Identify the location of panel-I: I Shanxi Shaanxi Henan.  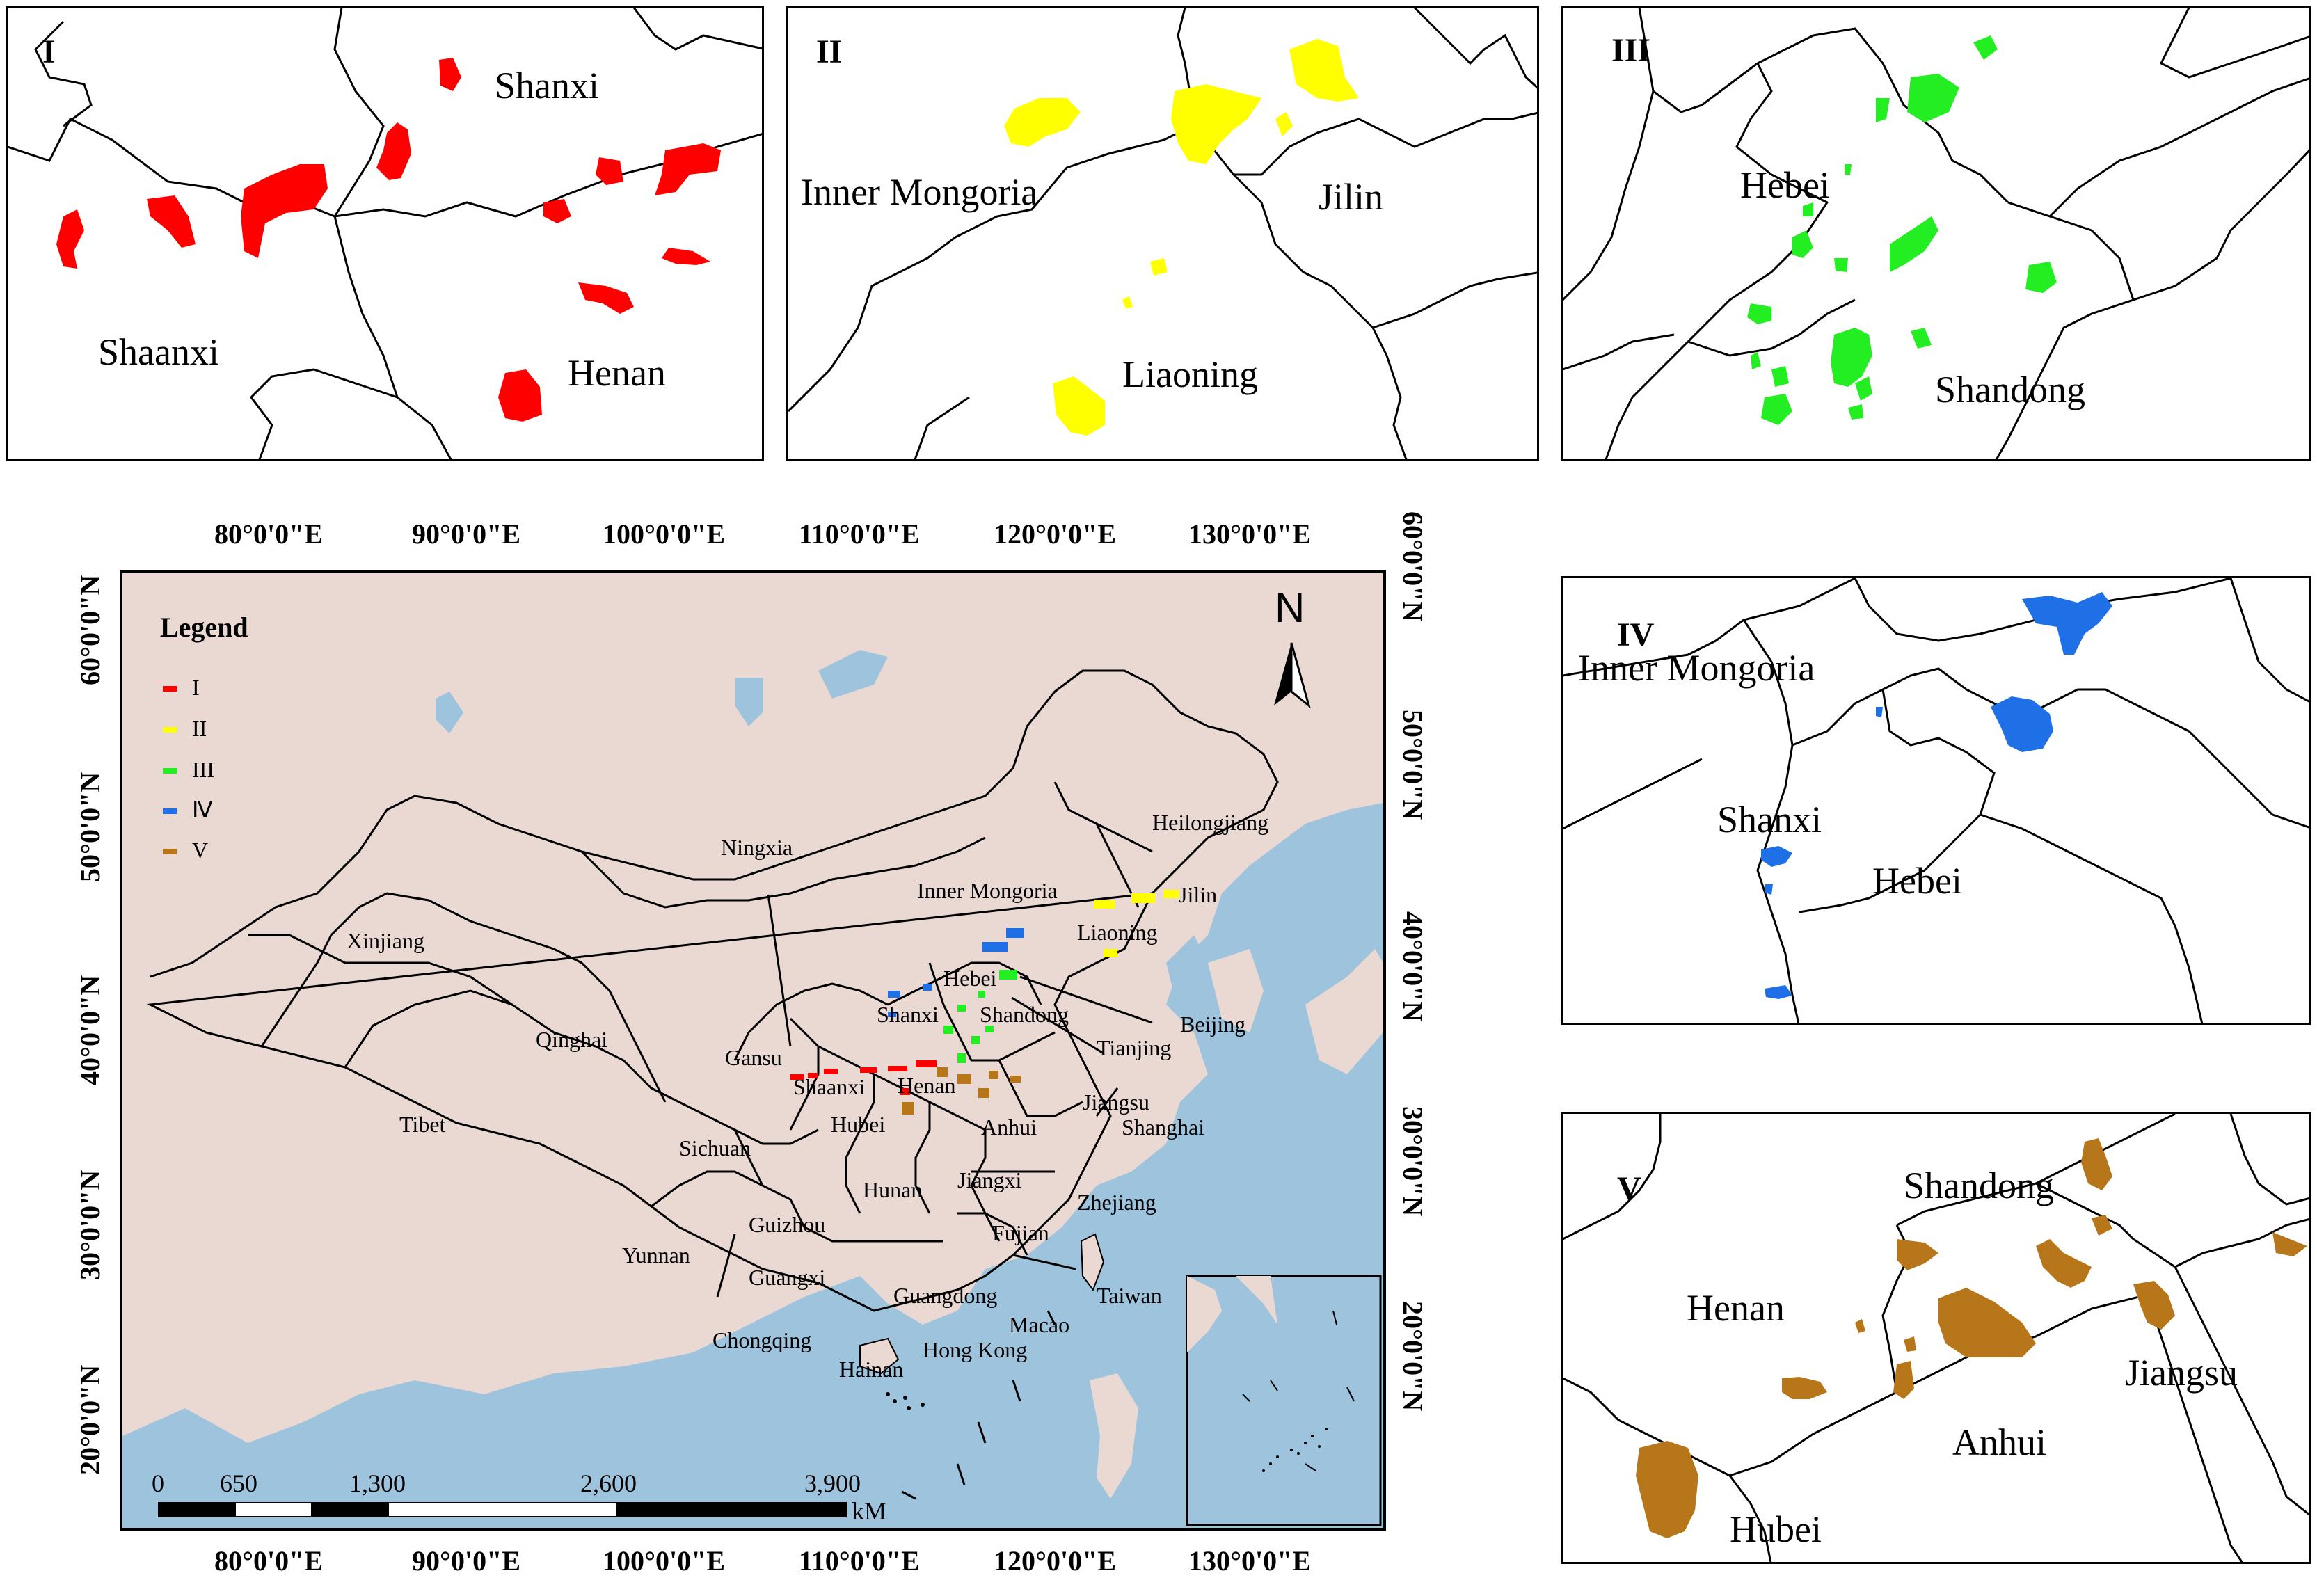
(385, 234).